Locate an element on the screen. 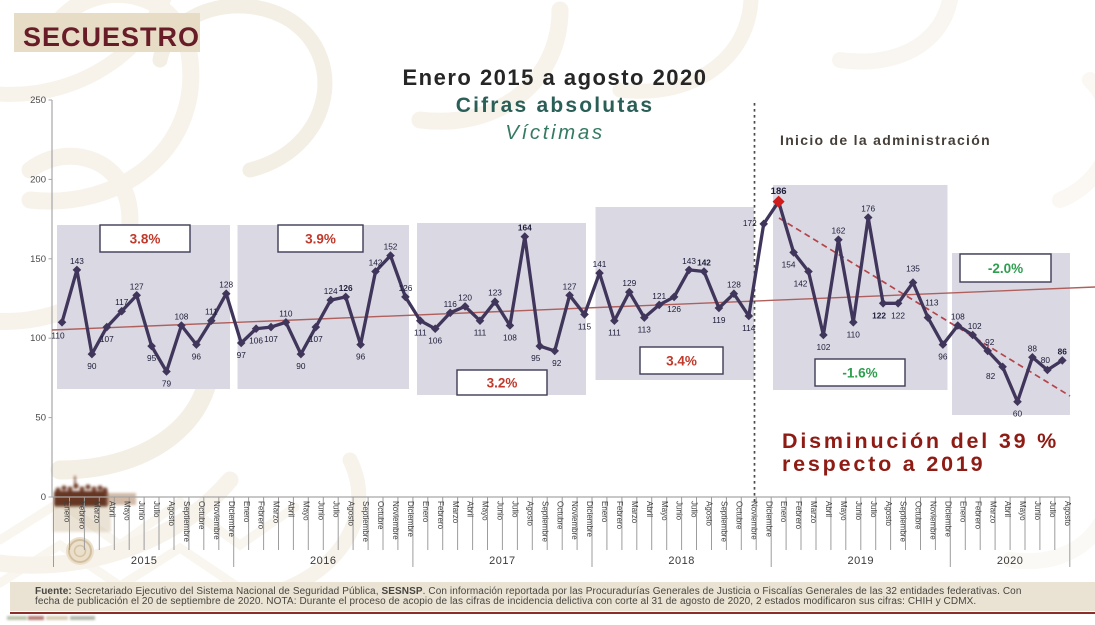 The width and height of the screenshot is (1095, 625). svg-text: 128 is located at coordinates (734, 285).